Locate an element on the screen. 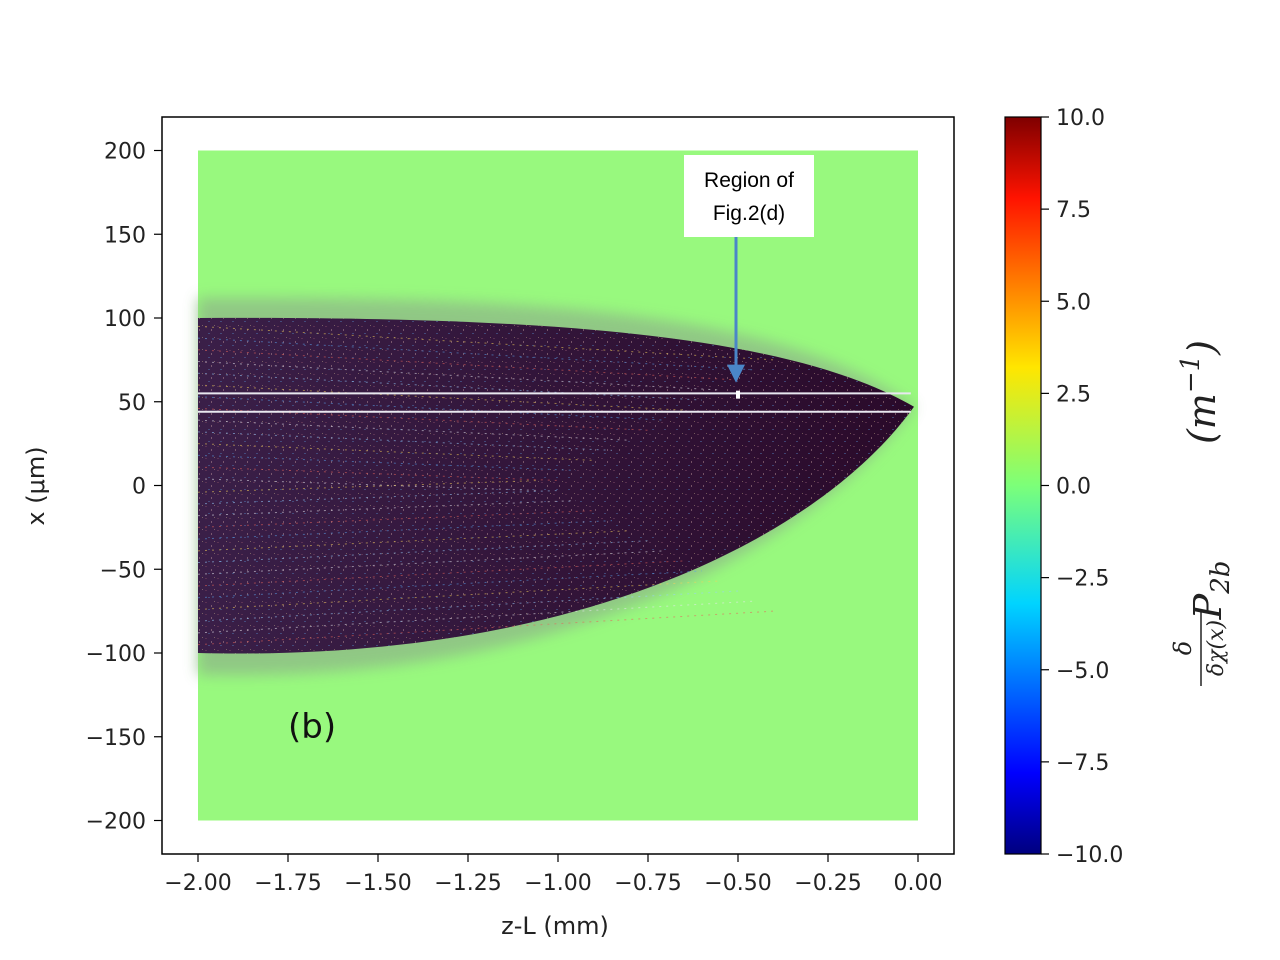 This screenshot has height=960, width=1280. y-tick-label: −200 is located at coordinates (116, 822).